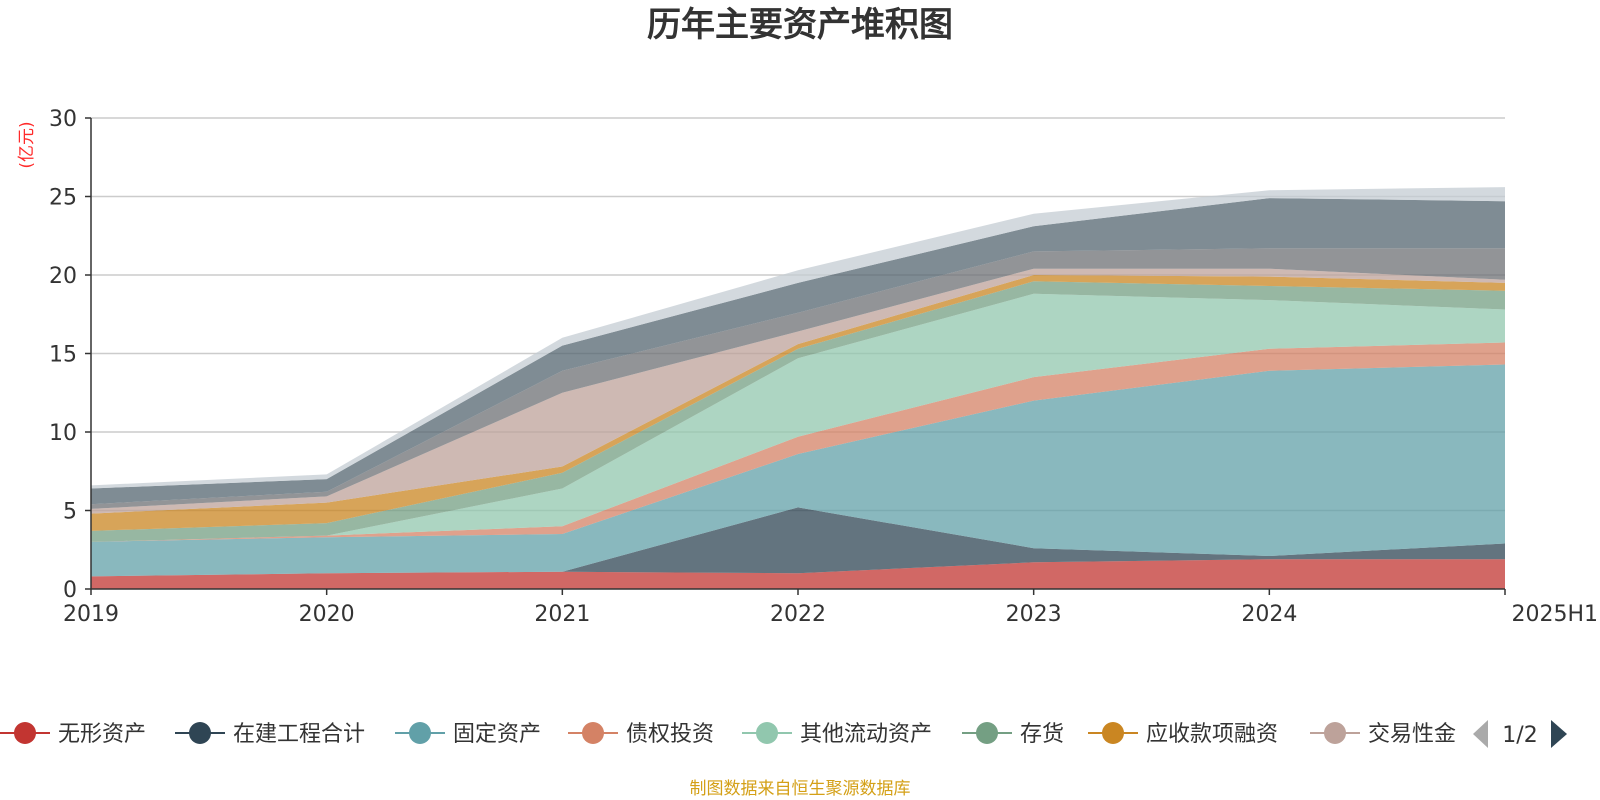 The image size is (1600, 800). I want to click on legend-label: 其他流动资产, so click(866, 734).